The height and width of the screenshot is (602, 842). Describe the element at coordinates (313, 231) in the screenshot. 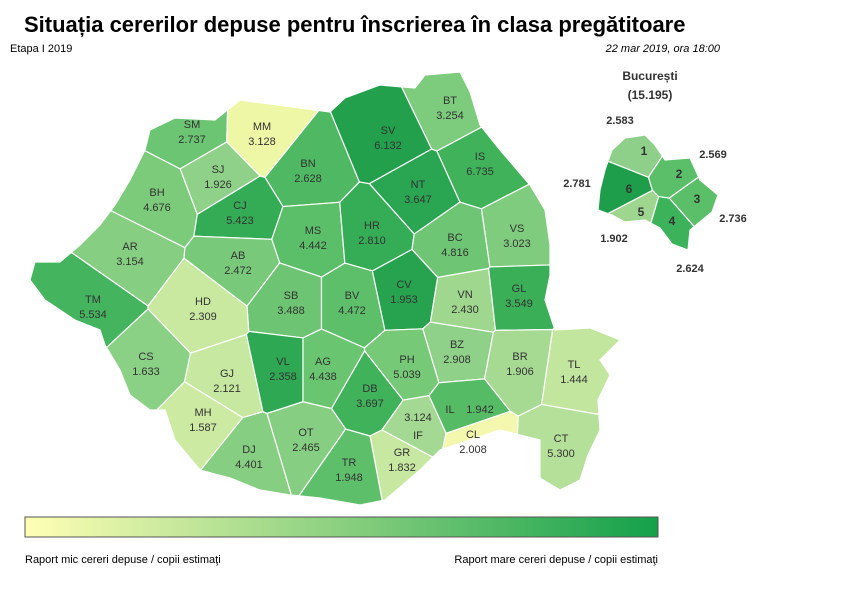

I see `county-code: MS` at that location.